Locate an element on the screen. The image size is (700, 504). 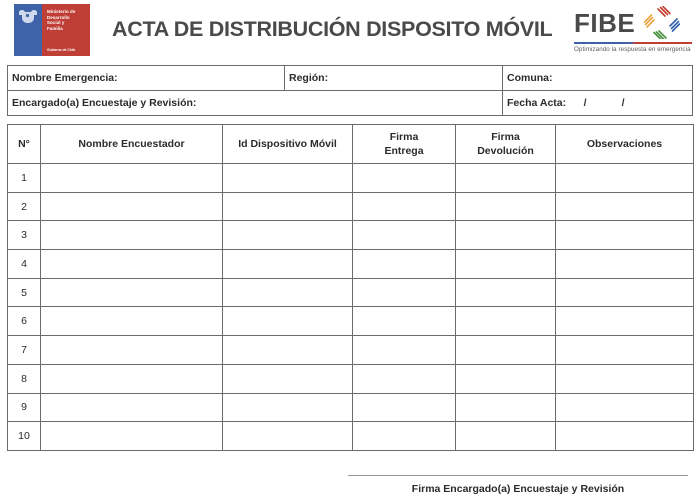
table-row: 10 is located at coordinates (350, 436).